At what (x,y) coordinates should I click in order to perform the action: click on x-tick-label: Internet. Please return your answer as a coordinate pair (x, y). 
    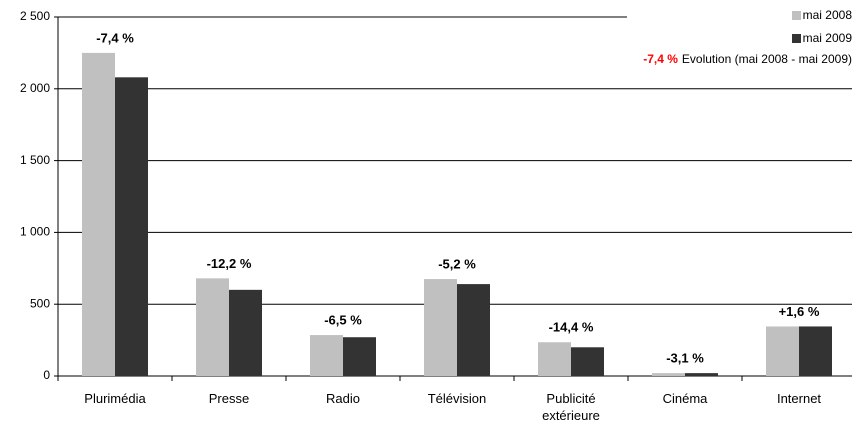
    Looking at the image, I should click on (799, 398).